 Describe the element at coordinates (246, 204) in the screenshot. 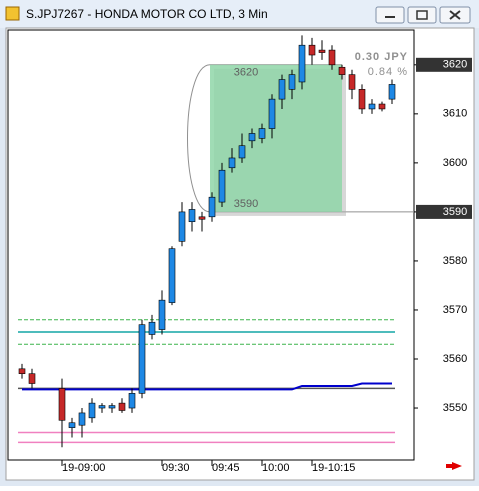

I see `measure-from-label: 3590` at that location.